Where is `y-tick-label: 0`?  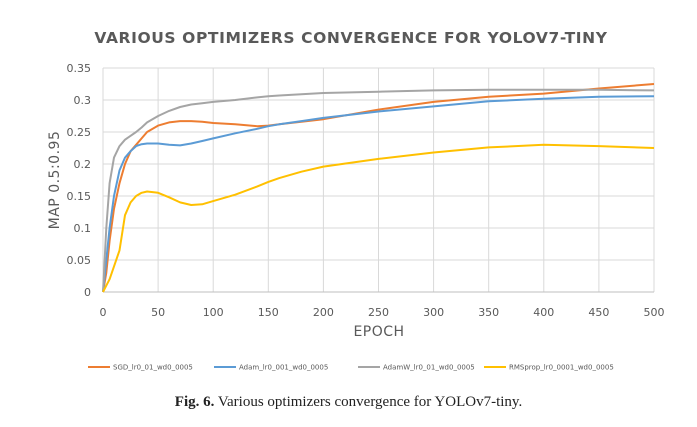
y-tick-label: 0 is located at coordinates (87, 292).